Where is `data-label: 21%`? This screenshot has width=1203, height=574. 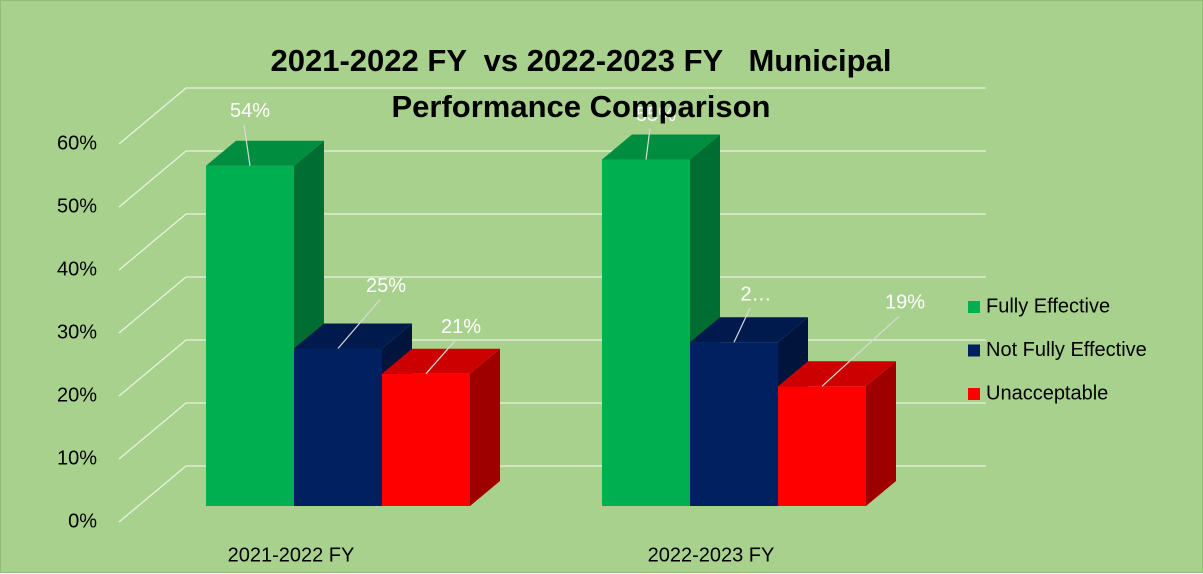
data-label: 21% is located at coordinates (461, 327).